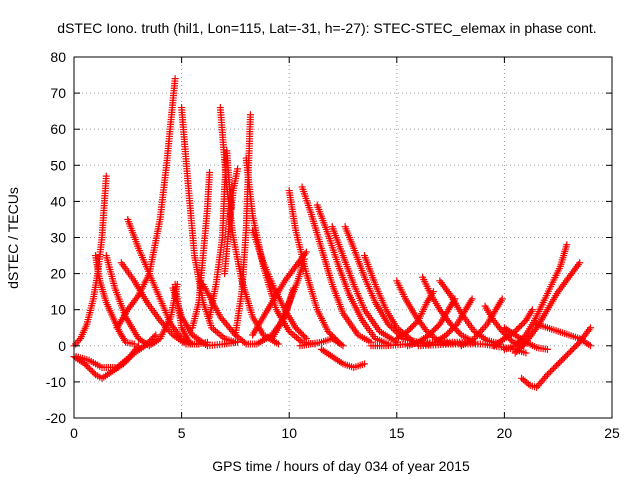  What do you see at coordinates (58, 57) in the screenshot?
I see `y-tick-label: 80` at bounding box center [58, 57].